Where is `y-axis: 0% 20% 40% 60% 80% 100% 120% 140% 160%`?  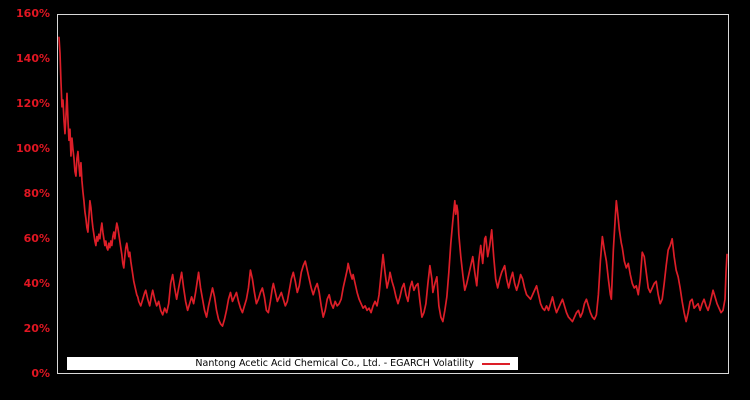 y-axis: 0% 20% 40% 60% 80% 100% 120% 140% 160% is located at coordinates (25, 200).